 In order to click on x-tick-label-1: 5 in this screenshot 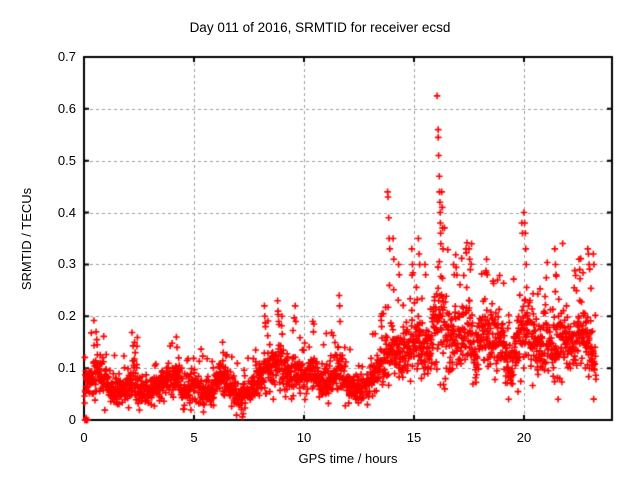, I will do `click(194, 437)`.